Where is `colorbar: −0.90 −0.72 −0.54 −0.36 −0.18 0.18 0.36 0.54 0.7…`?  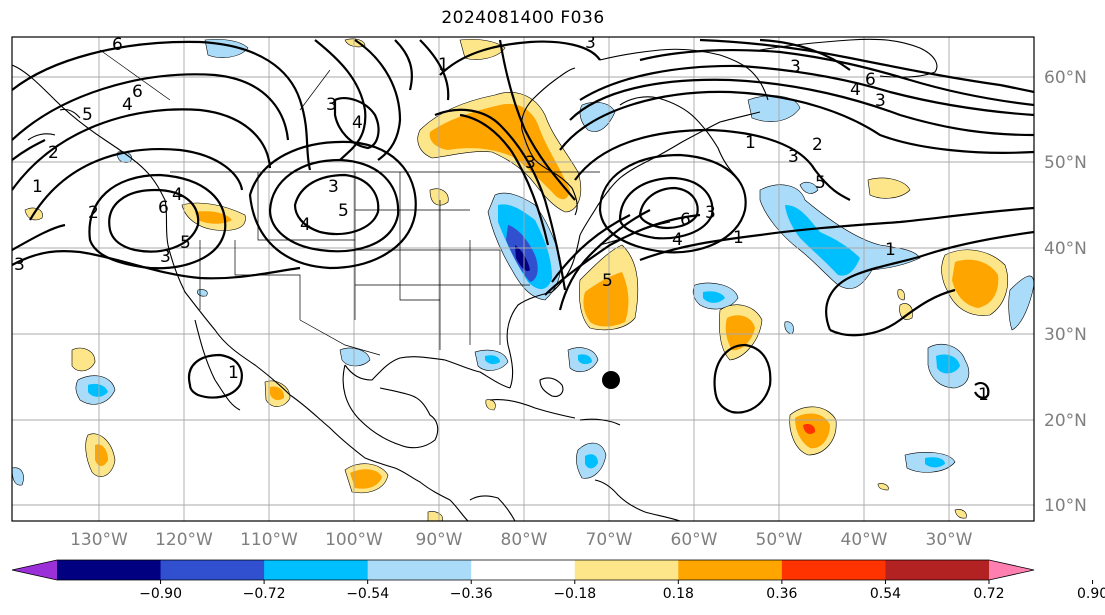 colorbar: −0.90 −0.72 −0.54 −0.36 −0.18 0.18 0.36 0.54 0.7… is located at coordinates (558, 580).